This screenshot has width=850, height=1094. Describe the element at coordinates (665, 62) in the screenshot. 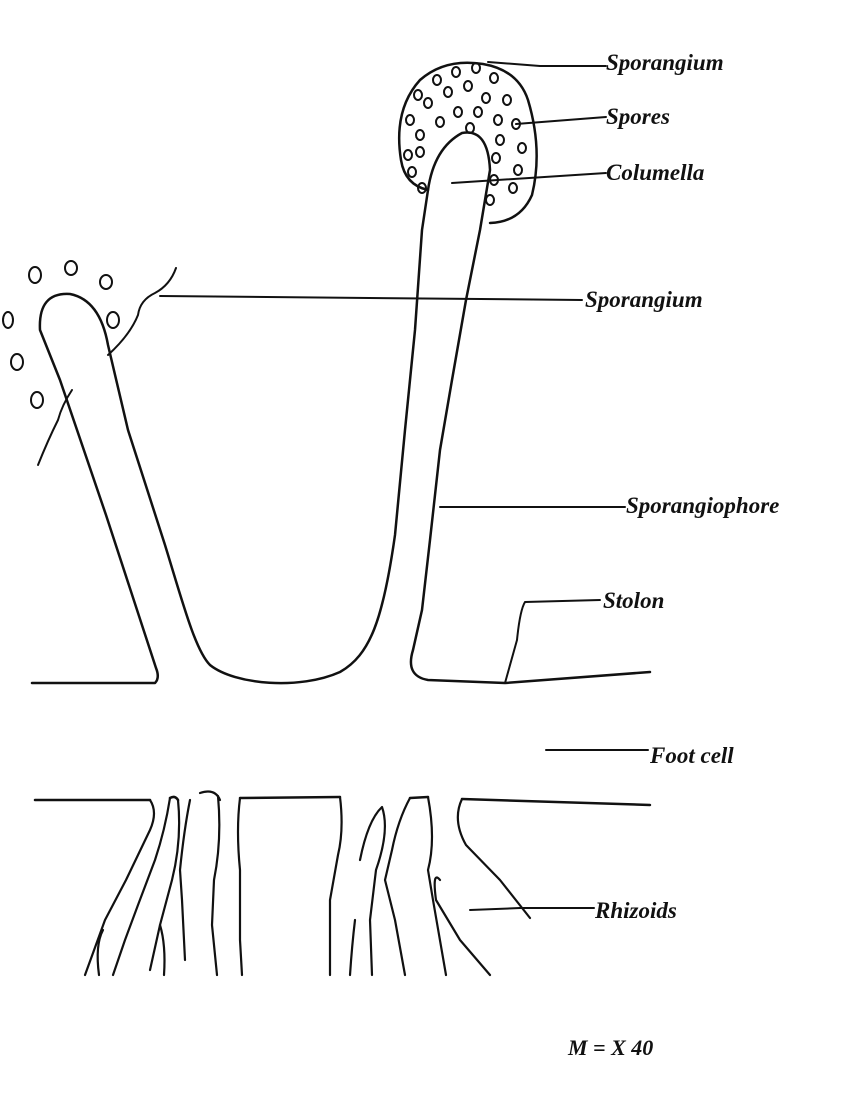

I see `label-sporangium-top: Sporangium` at that location.